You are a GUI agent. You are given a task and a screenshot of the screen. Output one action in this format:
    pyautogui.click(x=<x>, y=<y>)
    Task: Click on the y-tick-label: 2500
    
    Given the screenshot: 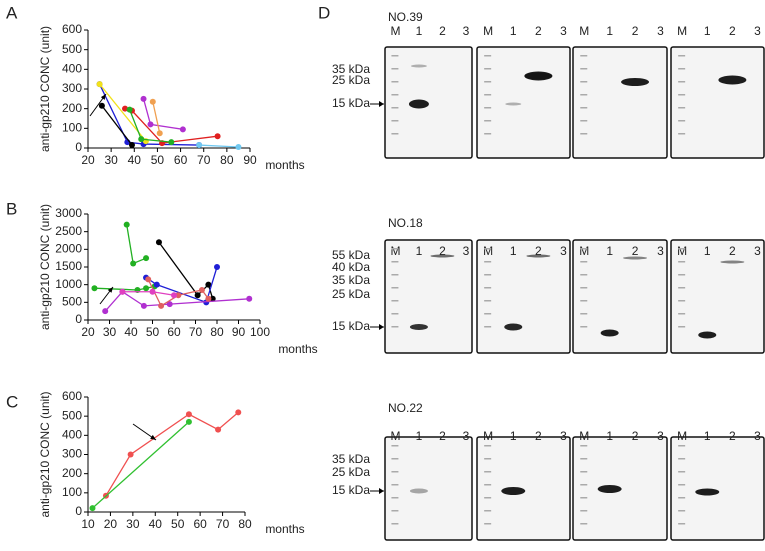 What is the action you would take?
    pyautogui.click(x=68, y=231)
    